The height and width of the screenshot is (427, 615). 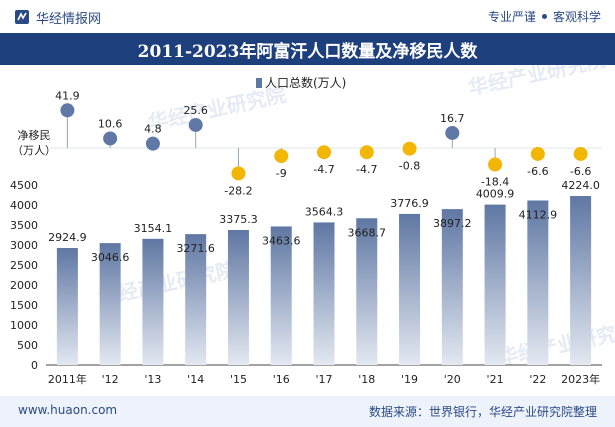 What do you see at coordinates (537, 379) in the screenshot?
I see `x-tick-label: '22` at bounding box center [537, 379].